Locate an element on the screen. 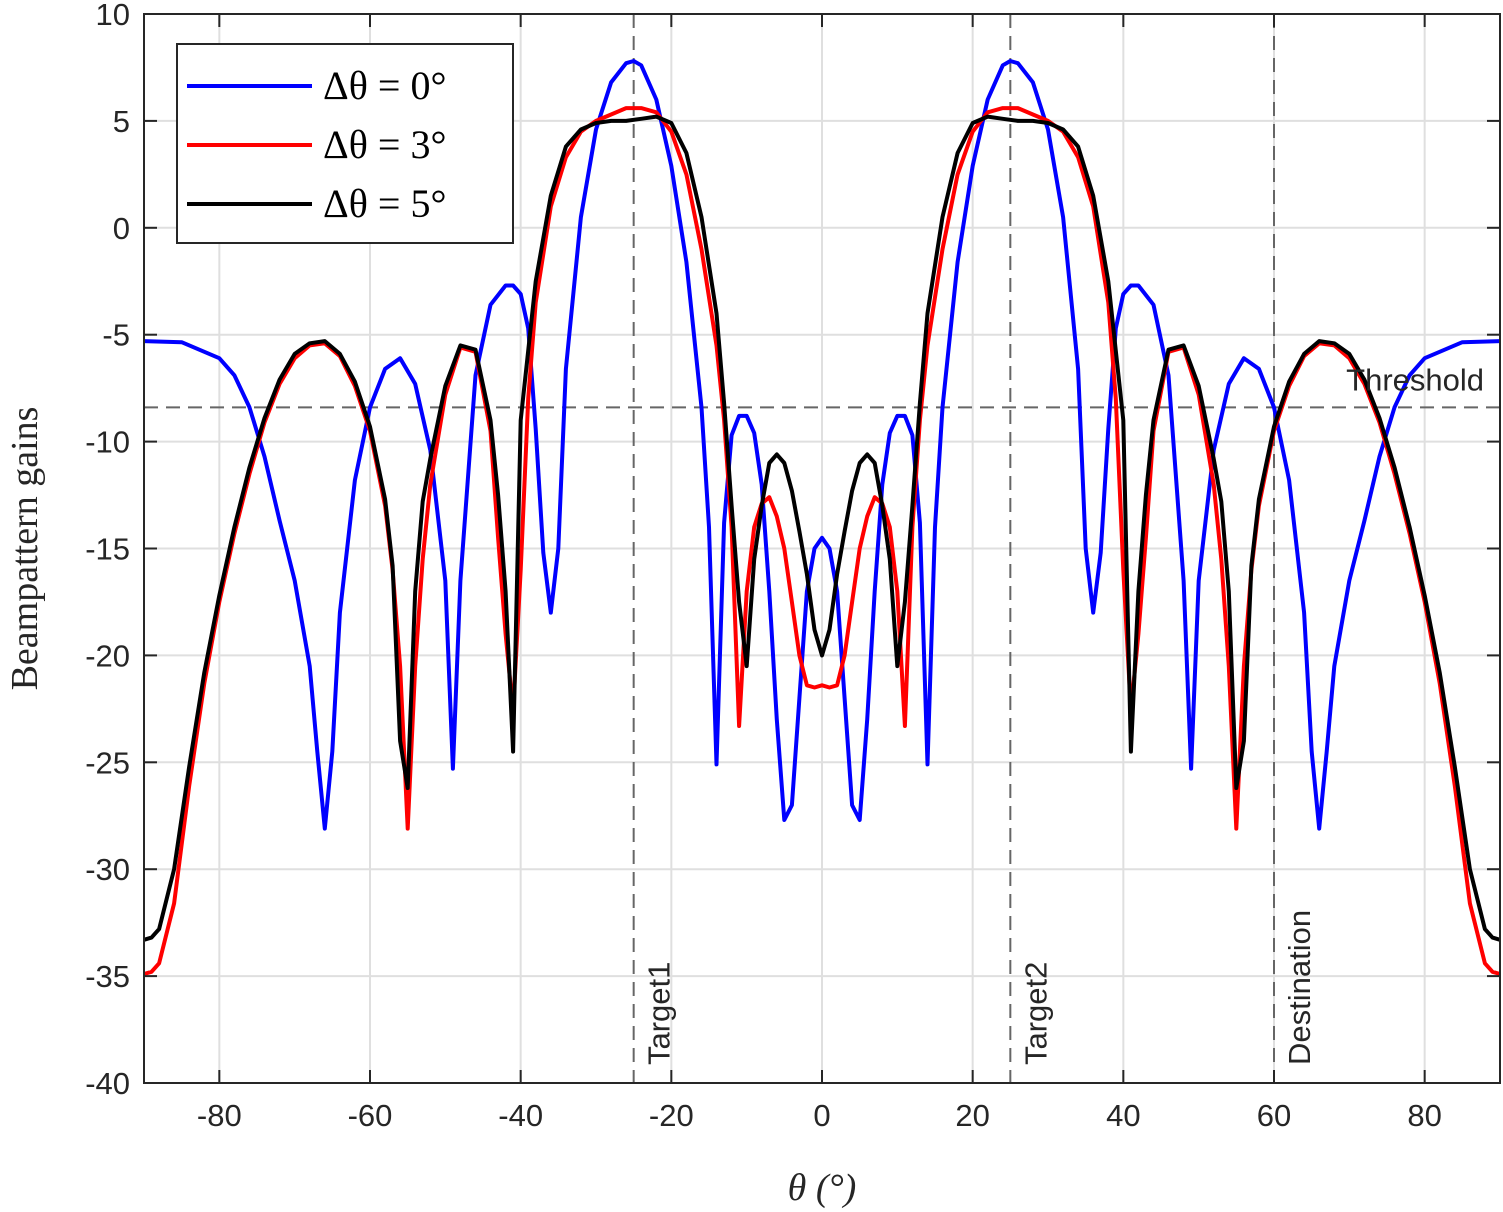 This screenshot has height=1212, width=1503. threshold-label: Threshold is located at coordinates (1415, 379).